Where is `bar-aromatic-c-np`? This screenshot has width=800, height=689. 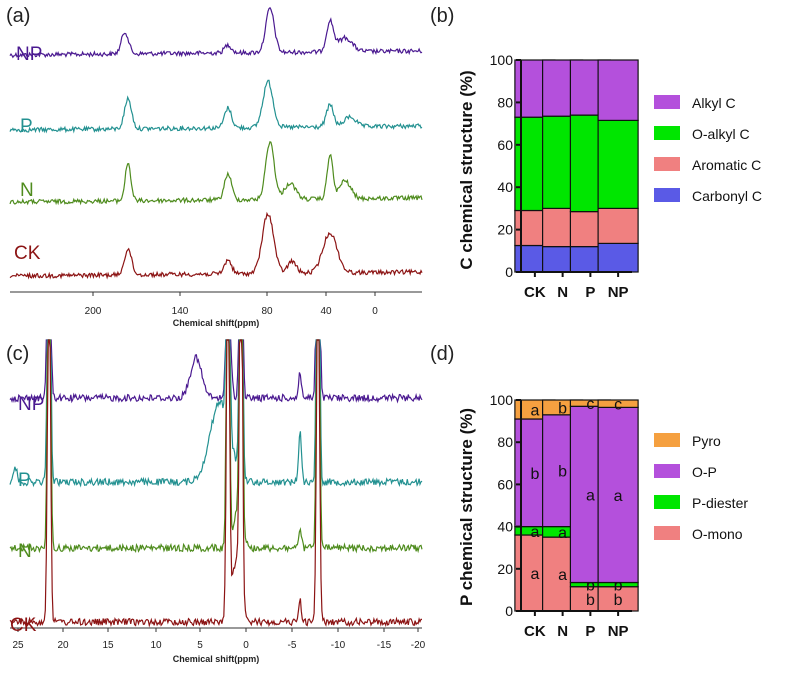 bar-aromatic-c-np is located at coordinates (618, 225).